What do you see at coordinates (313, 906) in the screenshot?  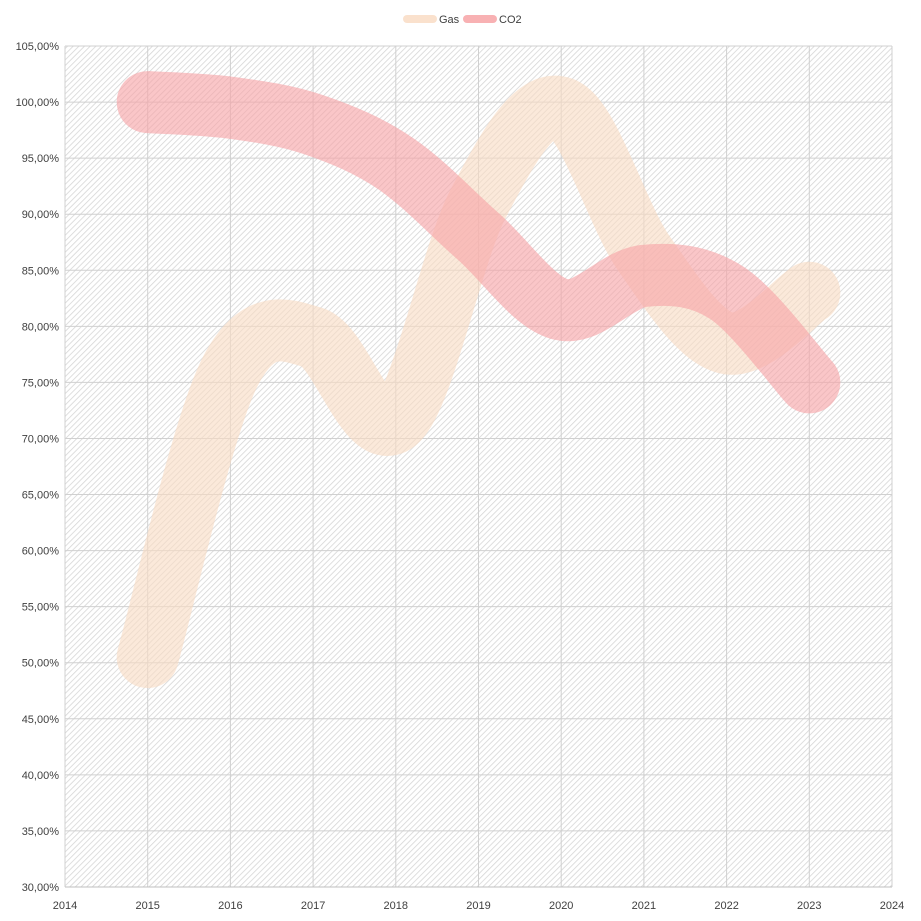 I see `x-tick-label: 2017` at bounding box center [313, 906].